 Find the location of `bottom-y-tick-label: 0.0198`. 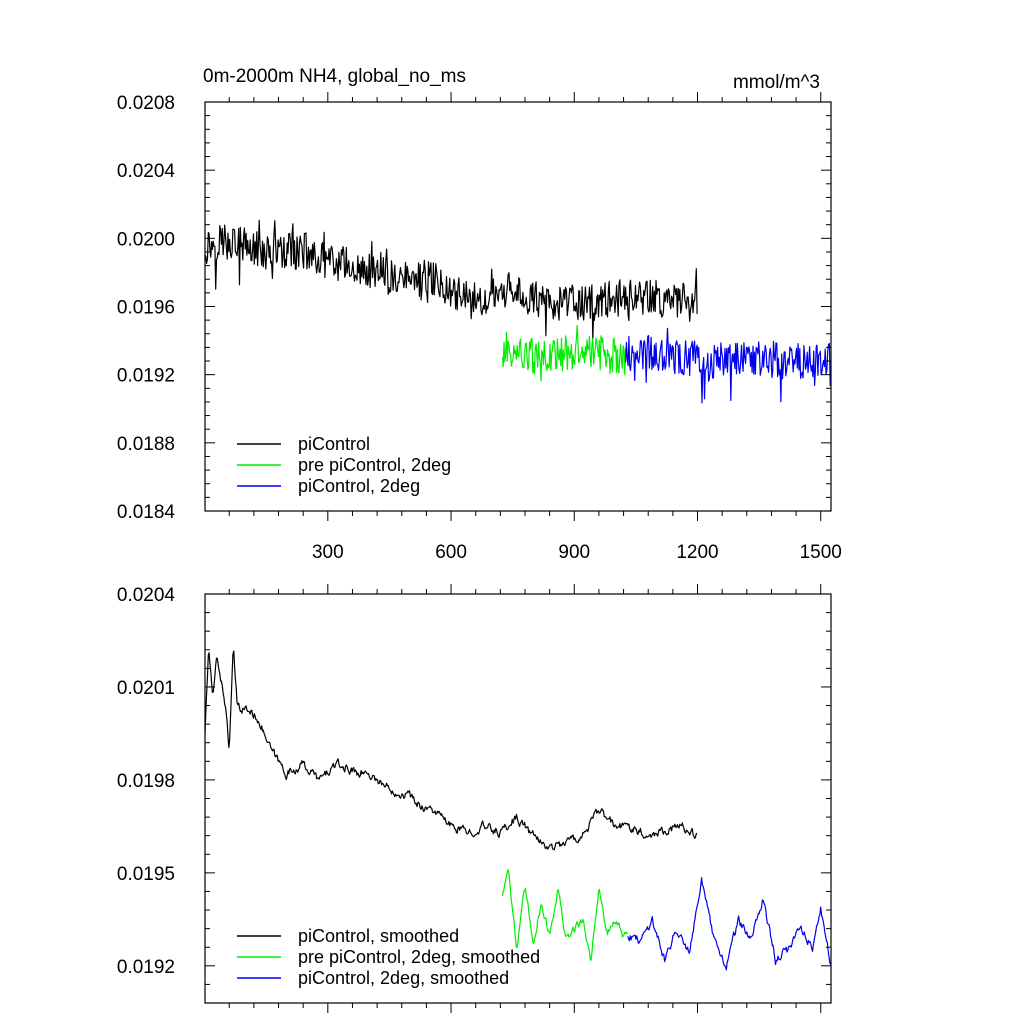

bottom-y-tick-label: 0.0198 is located at coordinates (146, 781).